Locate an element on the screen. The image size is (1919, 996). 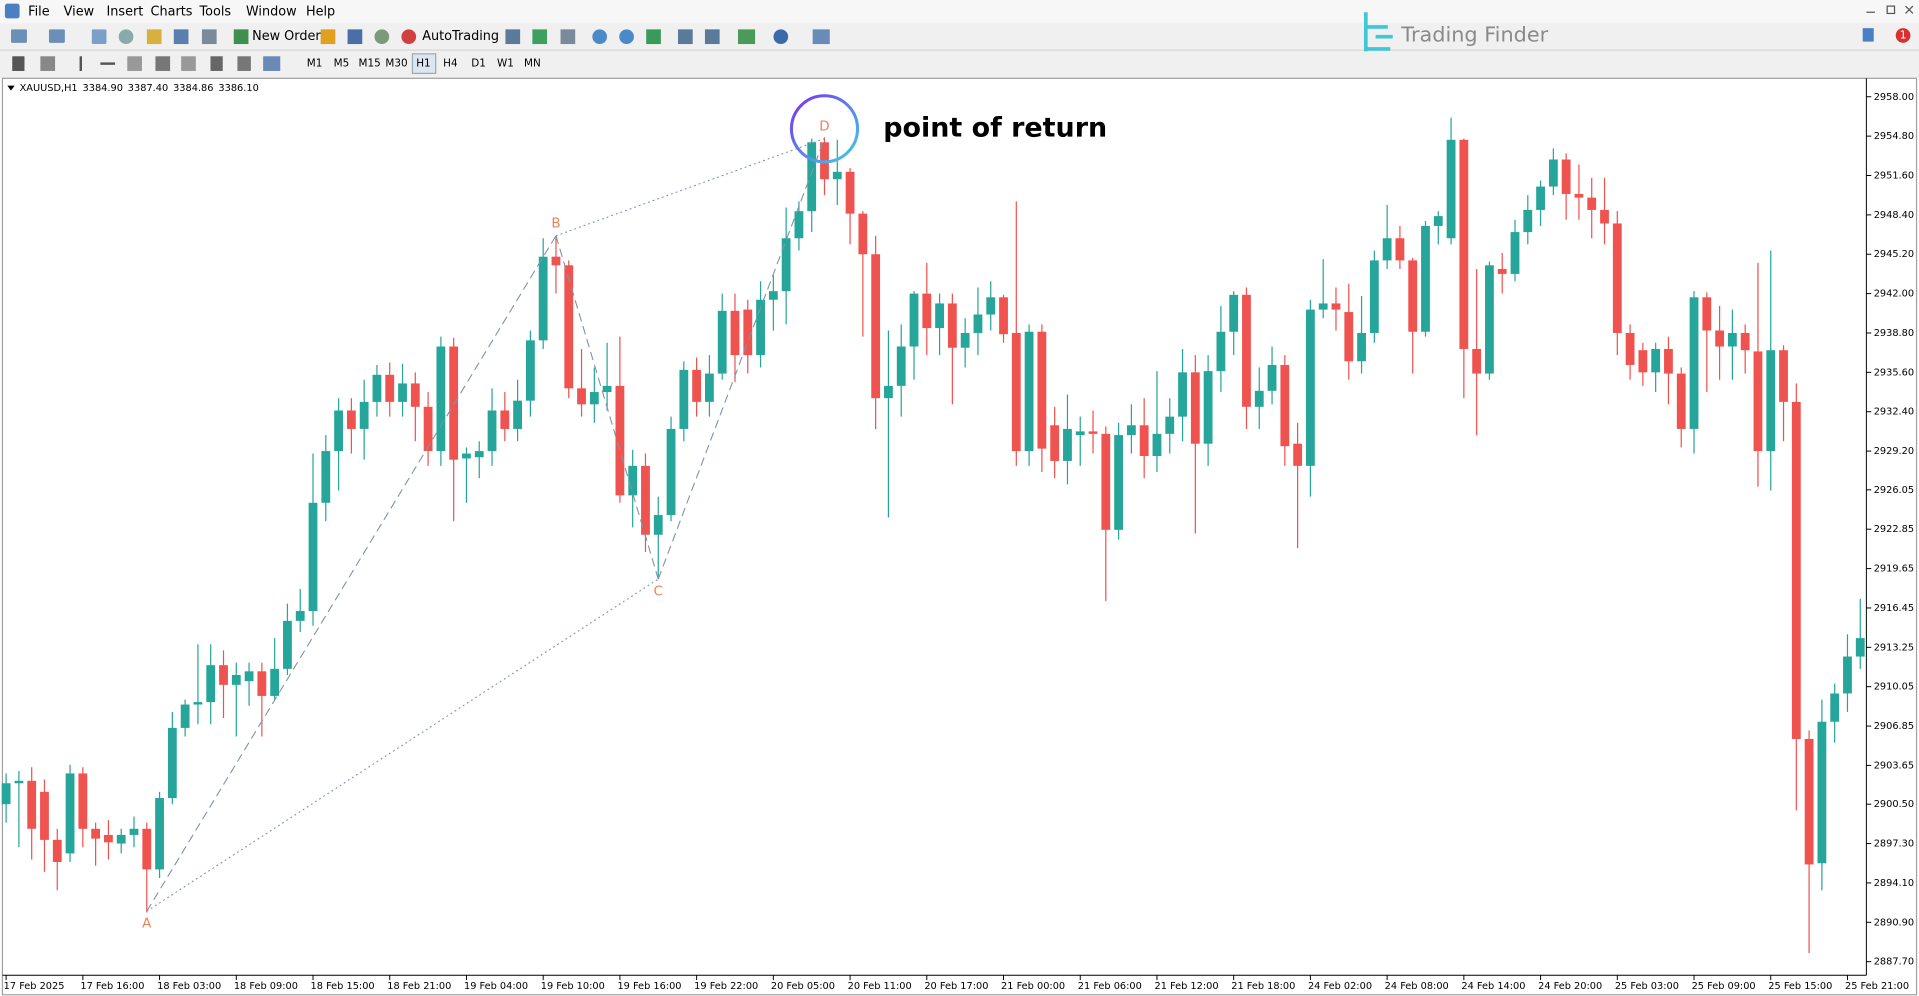
menu-item: File is located at coordinates (39, 12).